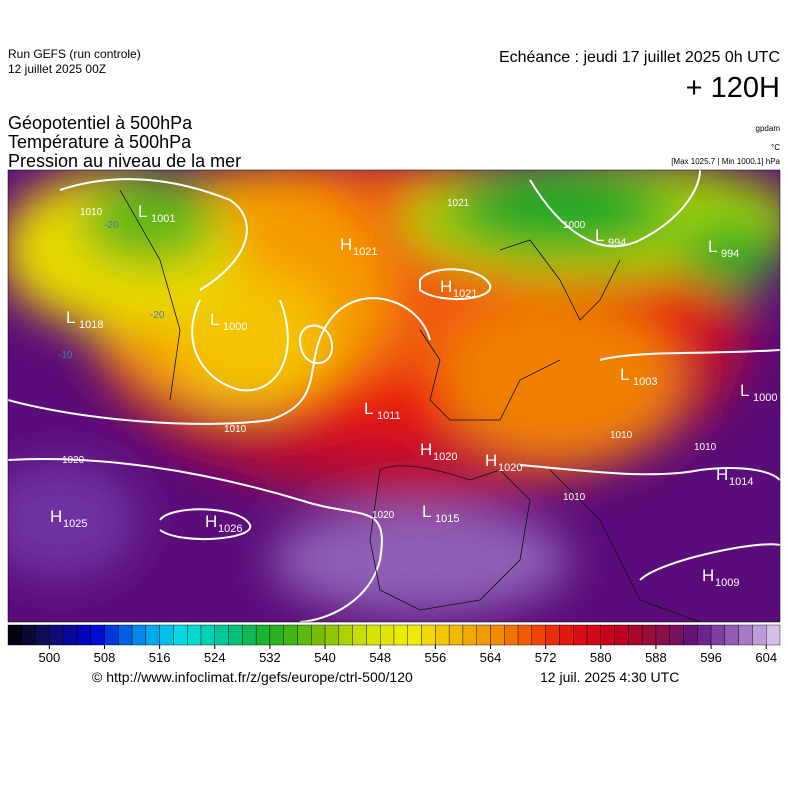  Describe the element at coordinates (768, 128) in the screenshot. I see `unit: gpdam` at that location.